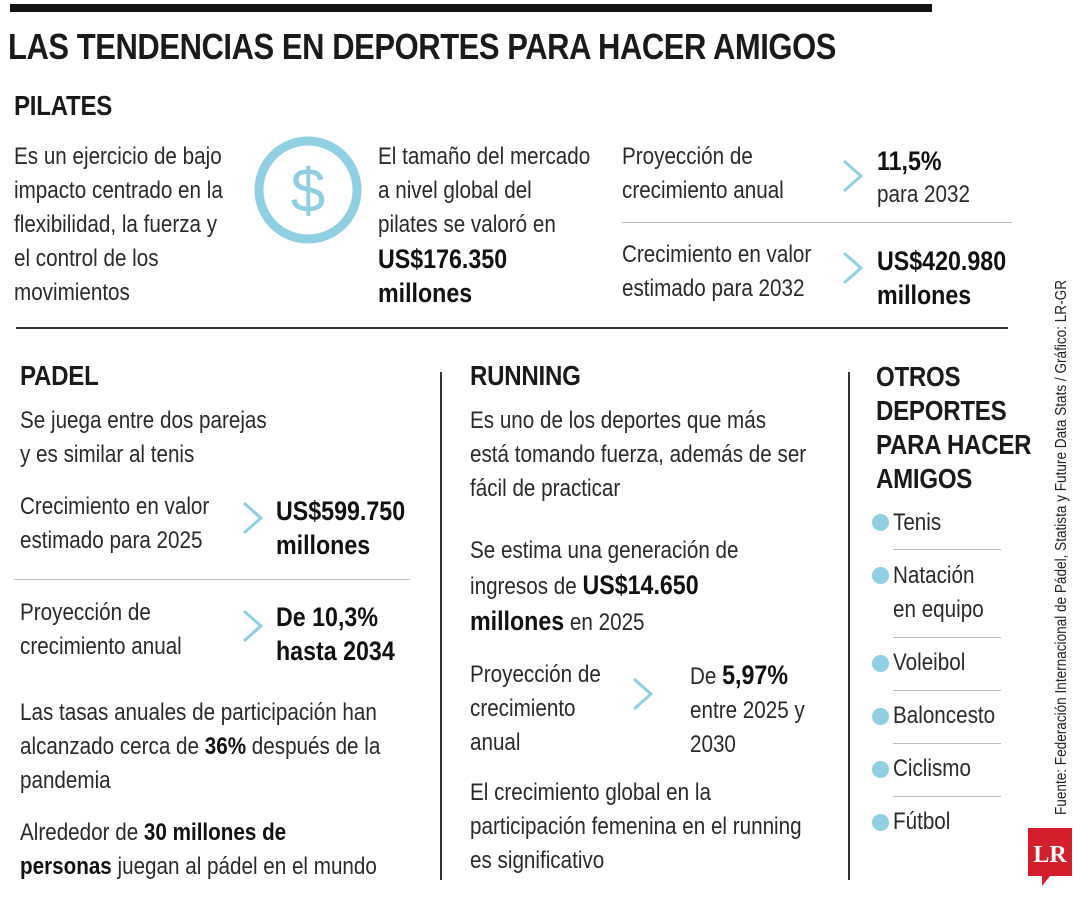 Image resolution: width=1080 pixels, height=900 pixels. What do you see at coordinates (59, 375) in the screenshot?
I see `padel-heading: PADEL` at bounding box center [59, 375].